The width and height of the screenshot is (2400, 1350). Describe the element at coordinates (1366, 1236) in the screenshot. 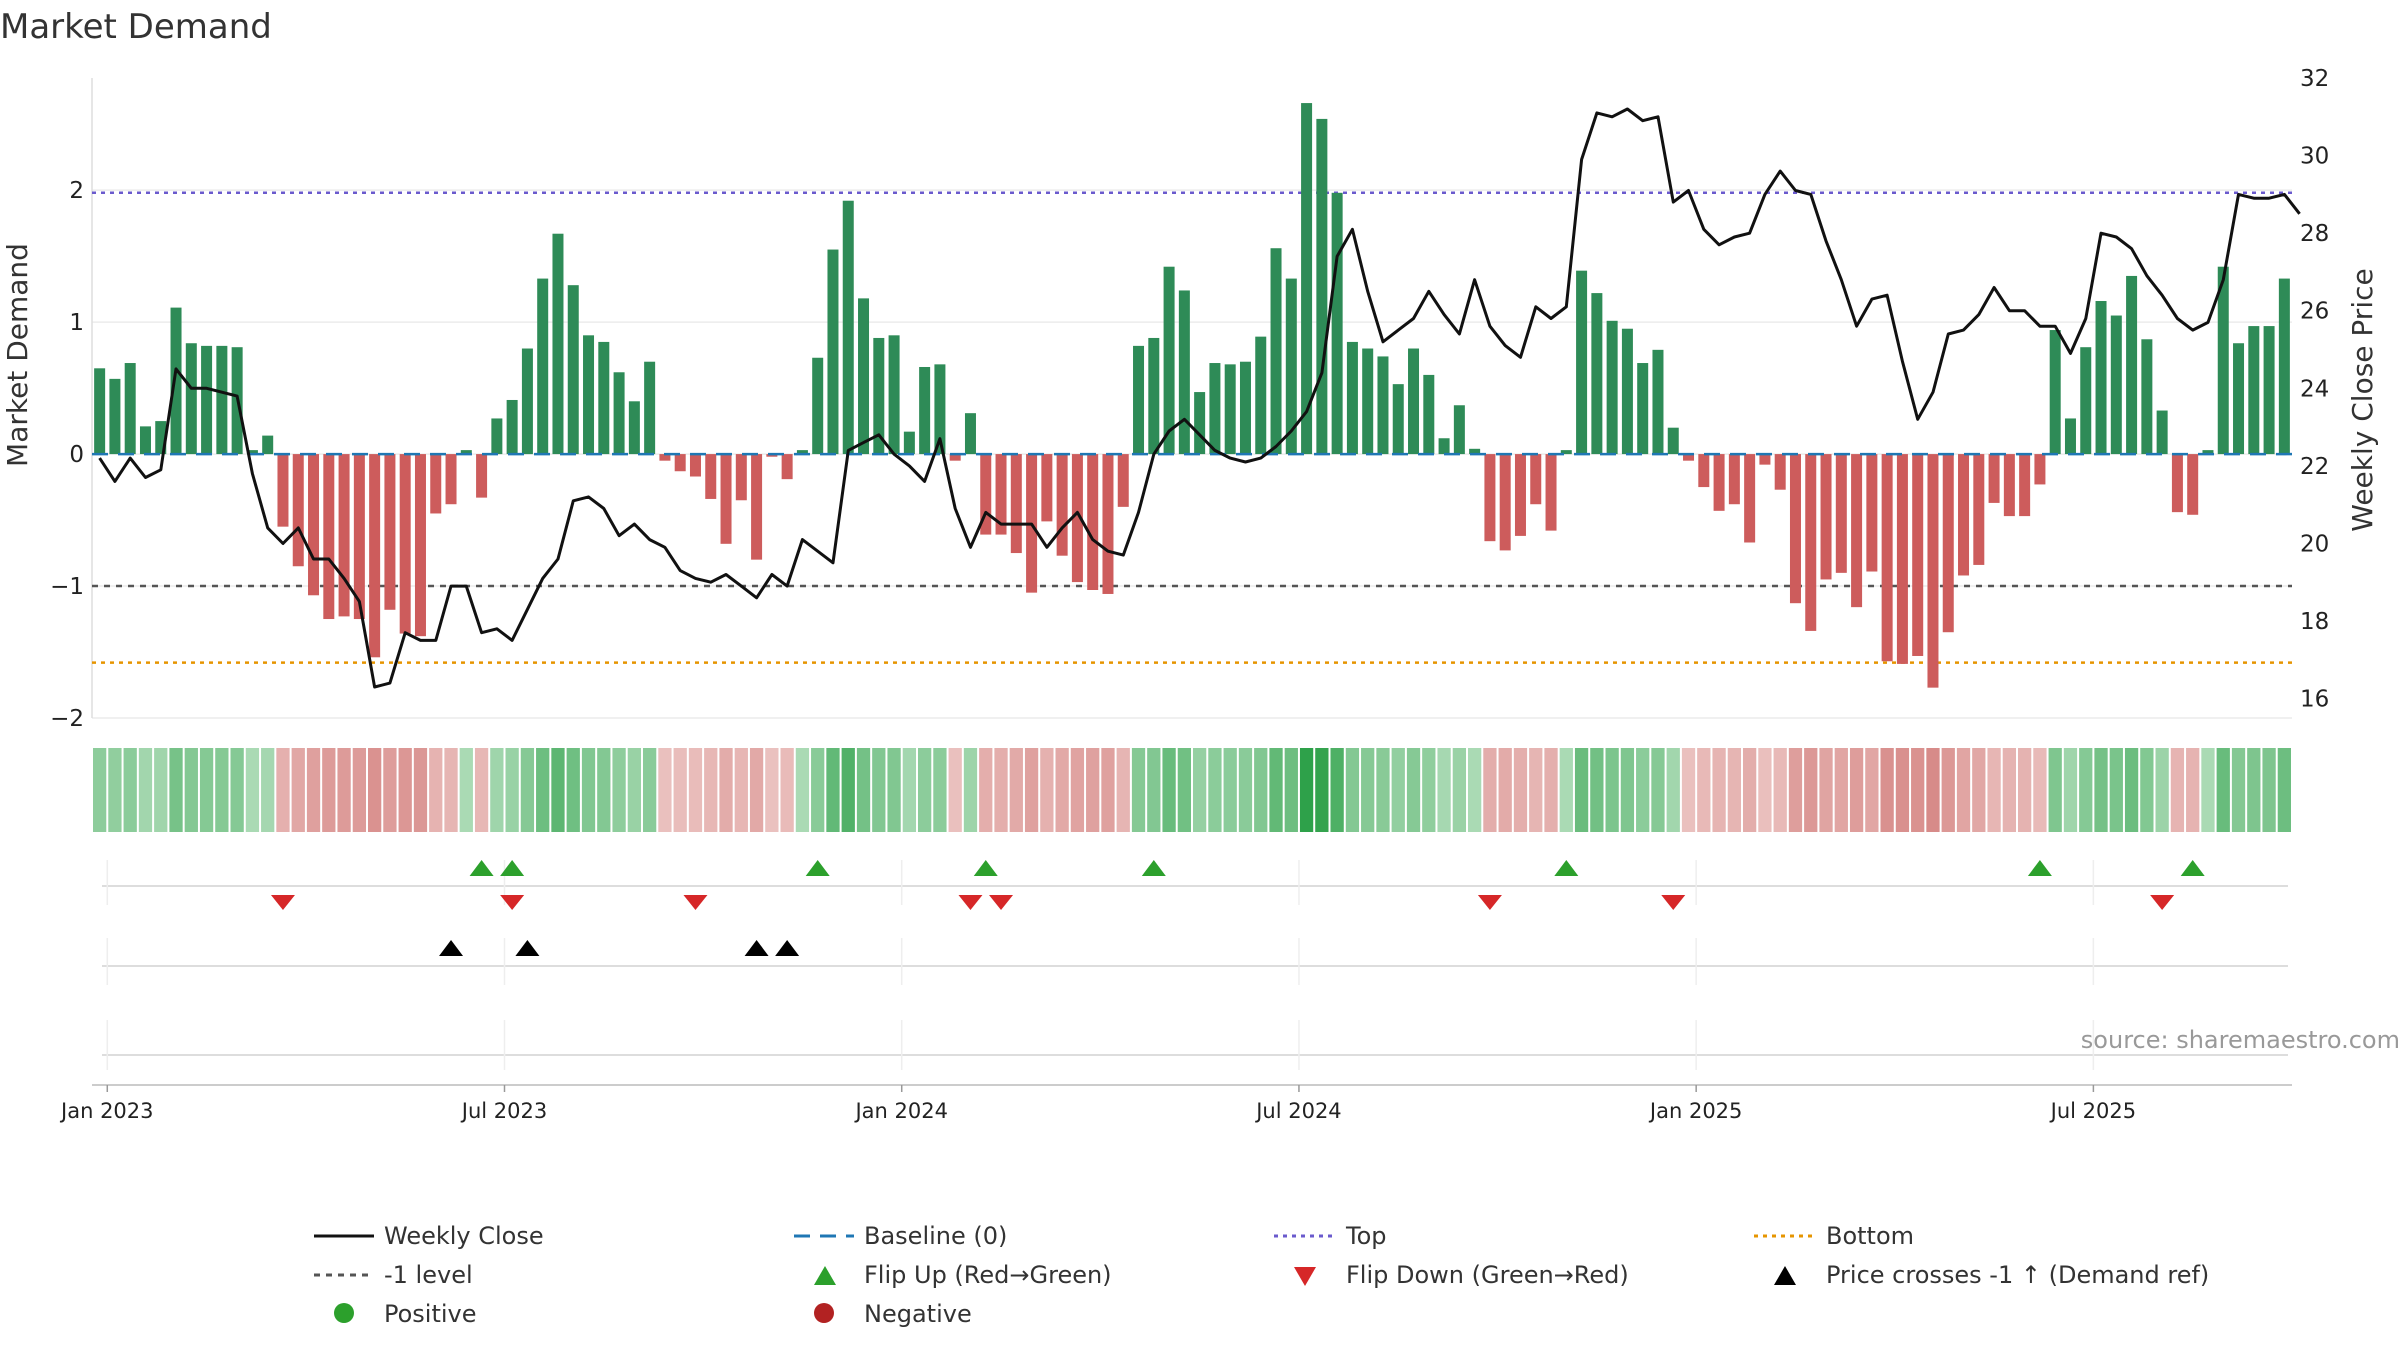

I see `legend-top-label: Top` at that location.